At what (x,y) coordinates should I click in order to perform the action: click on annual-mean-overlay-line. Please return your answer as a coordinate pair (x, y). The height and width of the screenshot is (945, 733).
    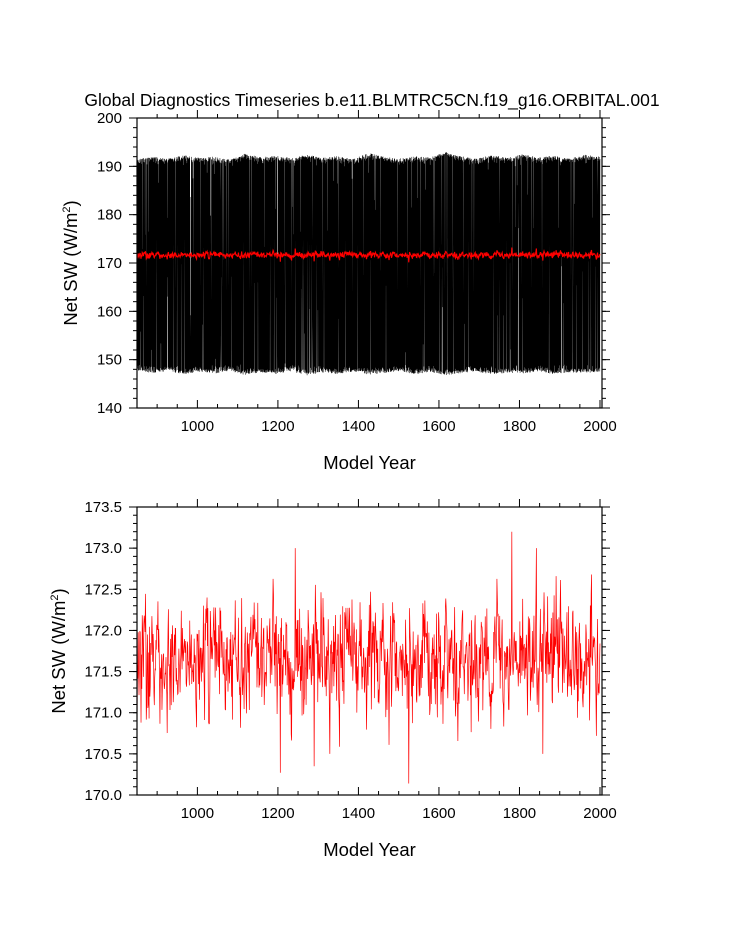
    Looking at the image, I should click on (368, 255).